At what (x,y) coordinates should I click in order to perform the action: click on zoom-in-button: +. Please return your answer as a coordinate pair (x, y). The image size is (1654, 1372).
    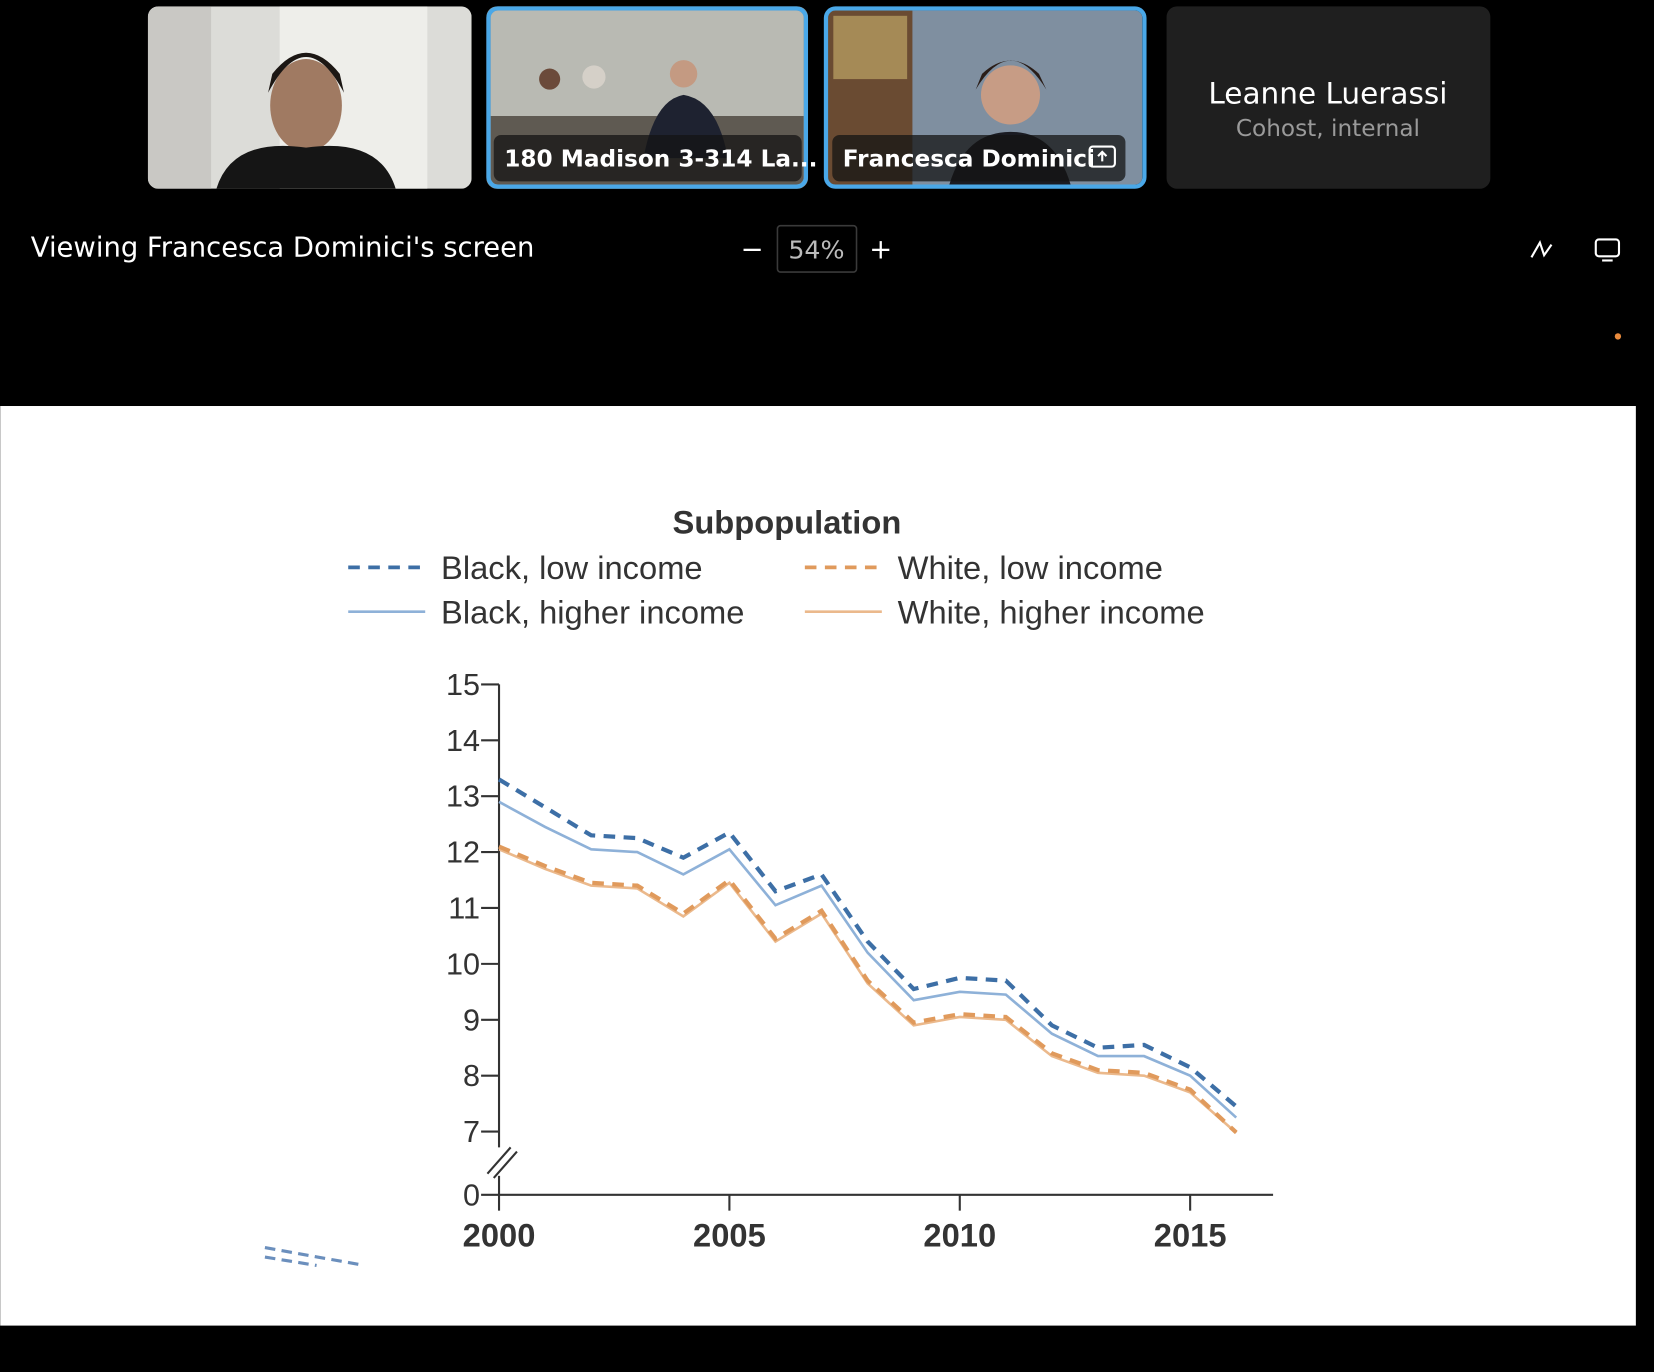
    Looking at the image, I should click on (880, 249).